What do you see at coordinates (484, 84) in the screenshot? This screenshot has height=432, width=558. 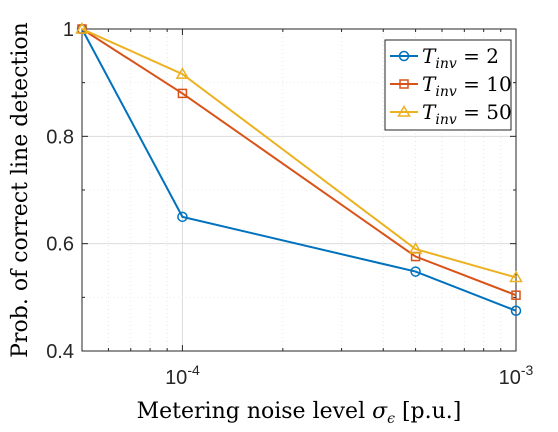 I see `legend-label-rest: = 10` at bounding box center [484, 84].